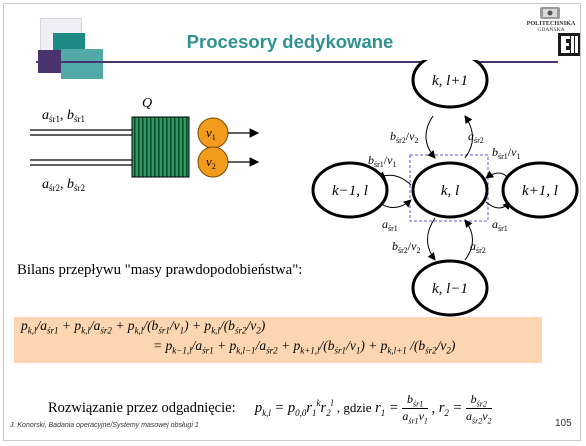  Describe the element at coordinates (147, 103) in the screenshot. I see `queue-label: Q` at that location.